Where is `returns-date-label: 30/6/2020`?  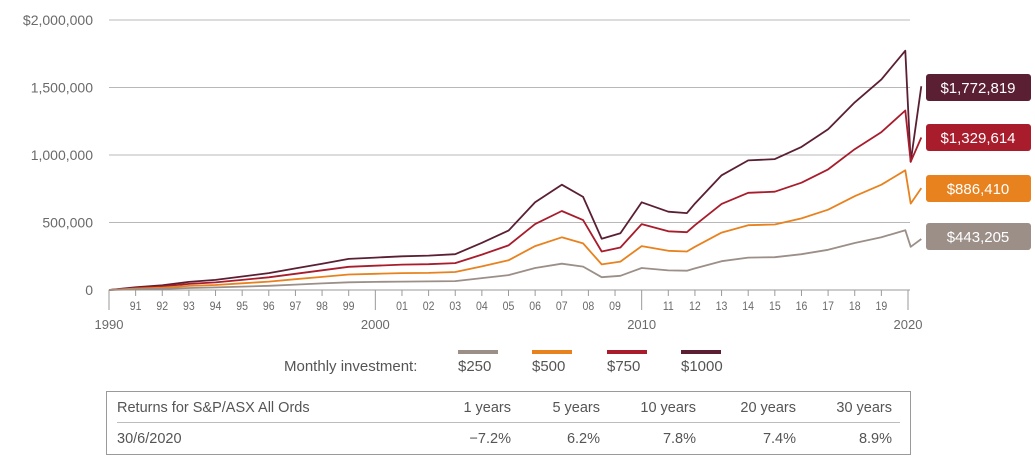 returns-date-label: 30/6/2020 is located at coordinates (149, 439).